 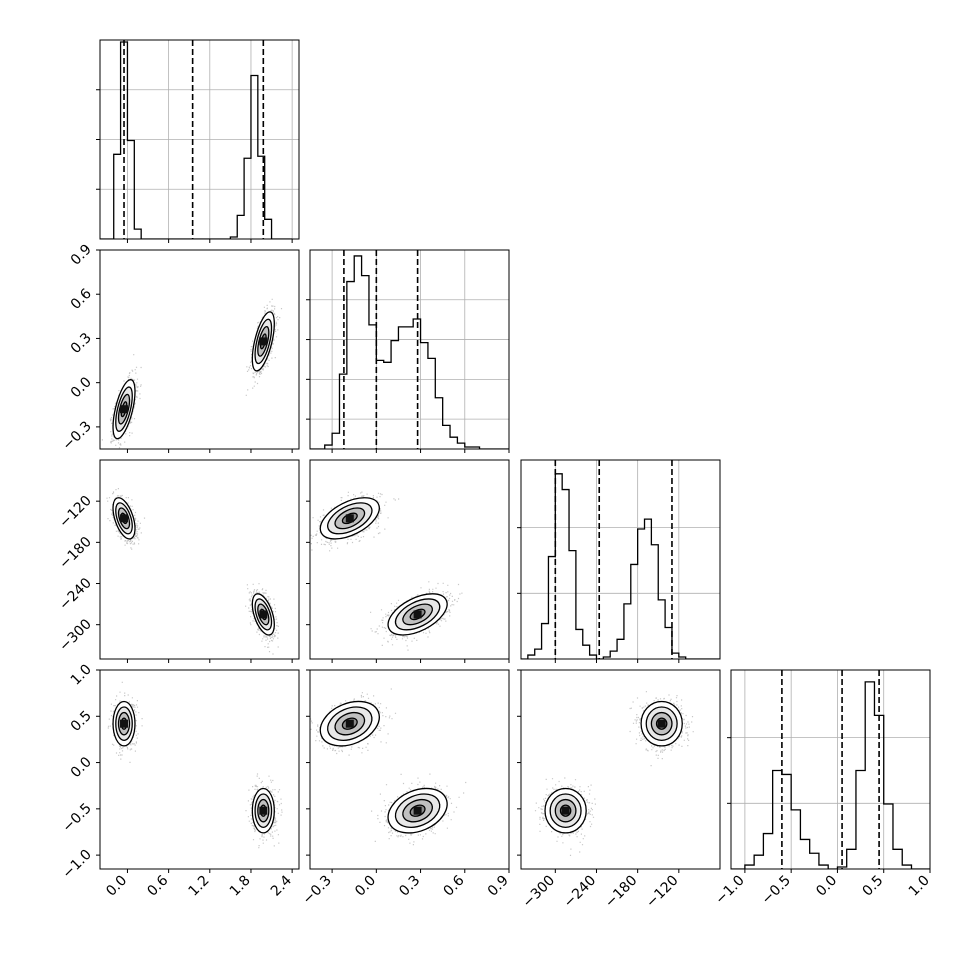 I want to click on y-tick-label-3-0: −1.0, so click(x=76, y=864).